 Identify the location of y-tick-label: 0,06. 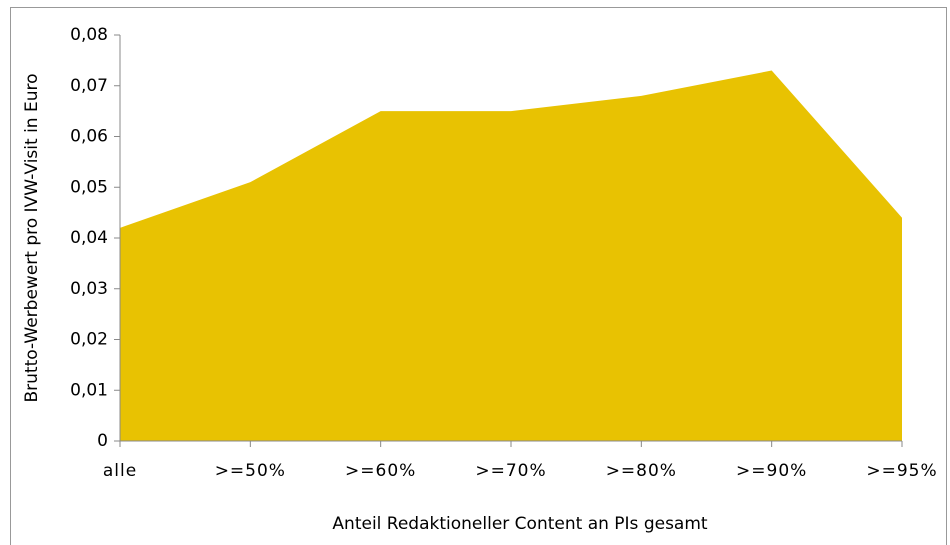
(89, 137).